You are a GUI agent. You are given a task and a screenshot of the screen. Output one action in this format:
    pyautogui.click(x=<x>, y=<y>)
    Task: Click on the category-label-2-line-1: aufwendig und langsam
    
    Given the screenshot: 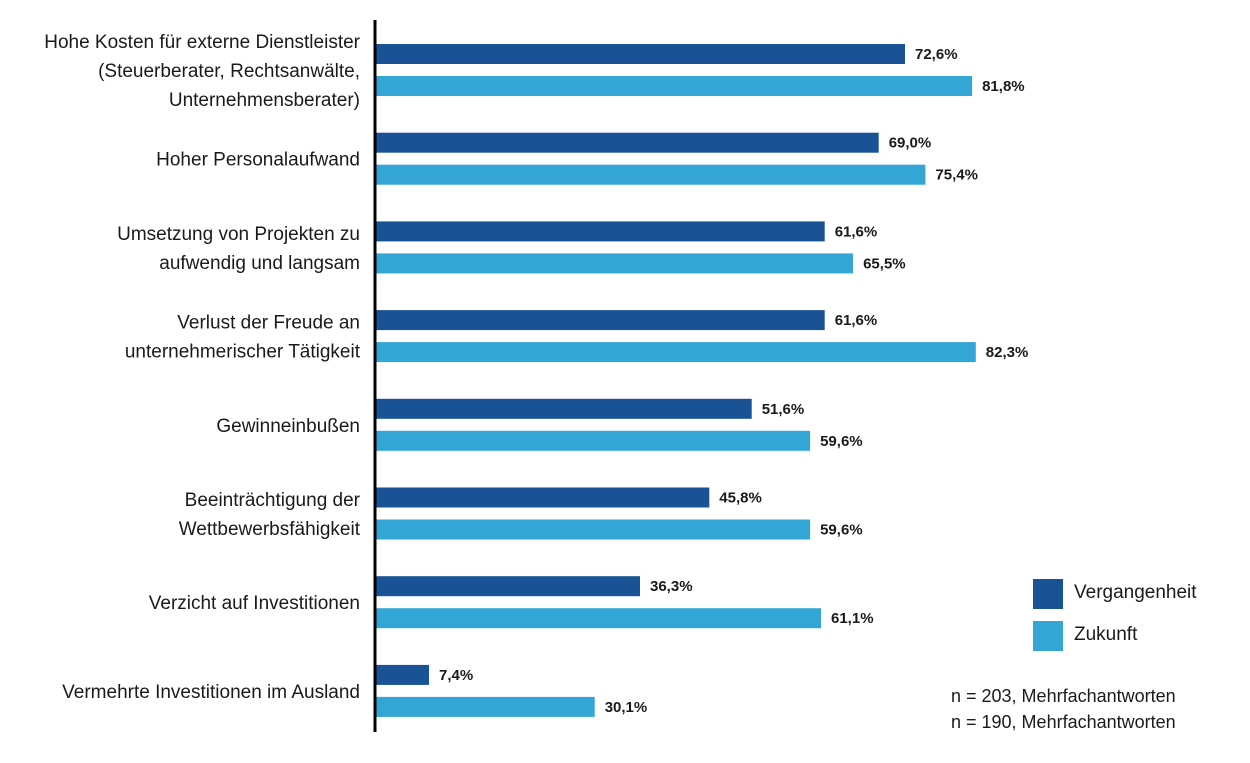 What is the action you would take?
    pyautogui.click(x=259, y=263)
    